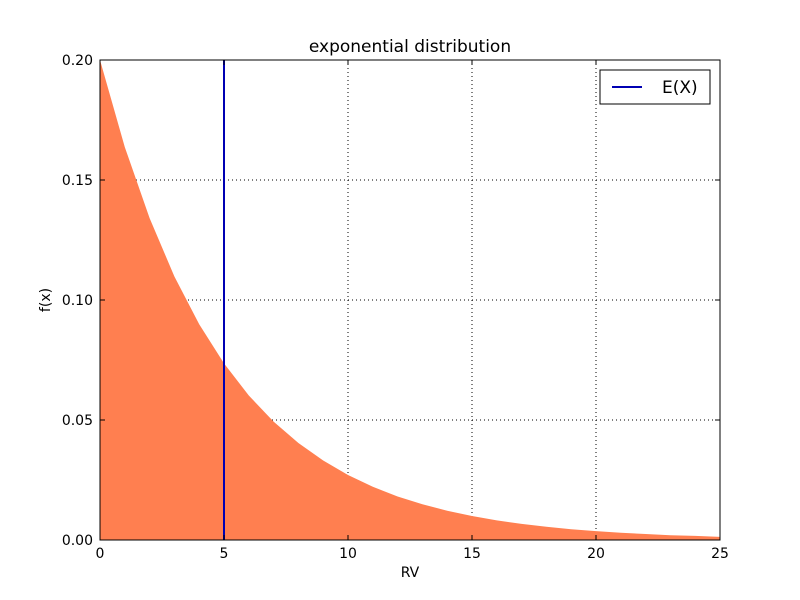 Image resolution: width=800 pixels, height=600 pixels. Describe the element at coordinates (410, 47) in the screenshot. I see `chart-title: exponential distribution` at that location.